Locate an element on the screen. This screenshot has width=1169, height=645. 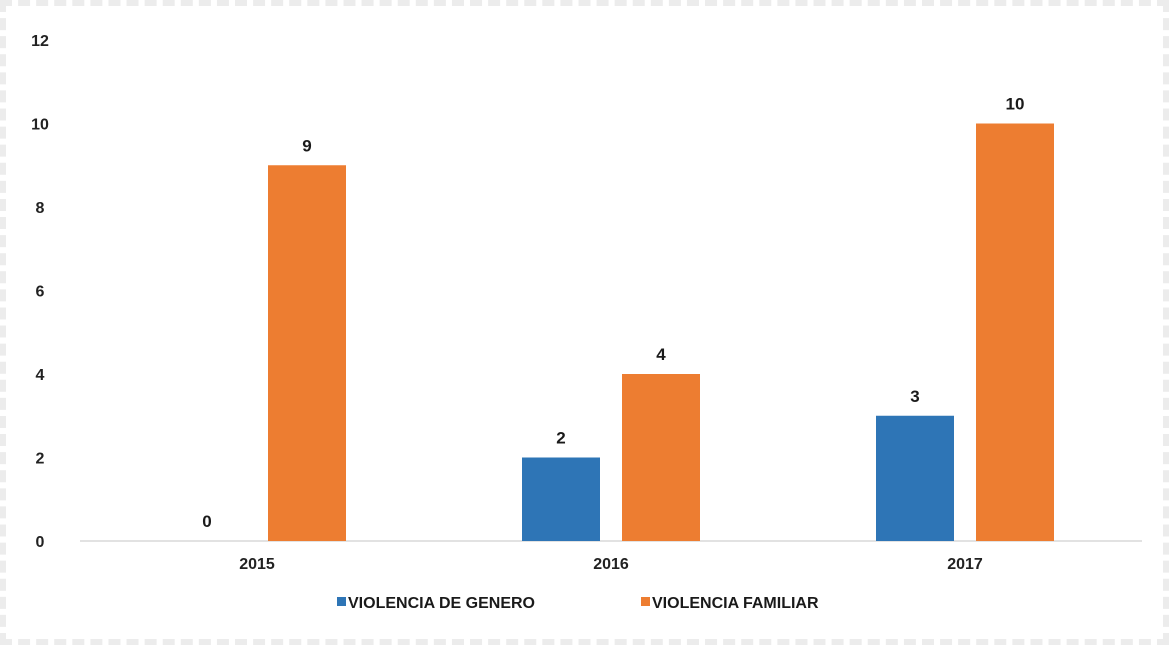
data-label: 0 is located at coordinates (206, 521).